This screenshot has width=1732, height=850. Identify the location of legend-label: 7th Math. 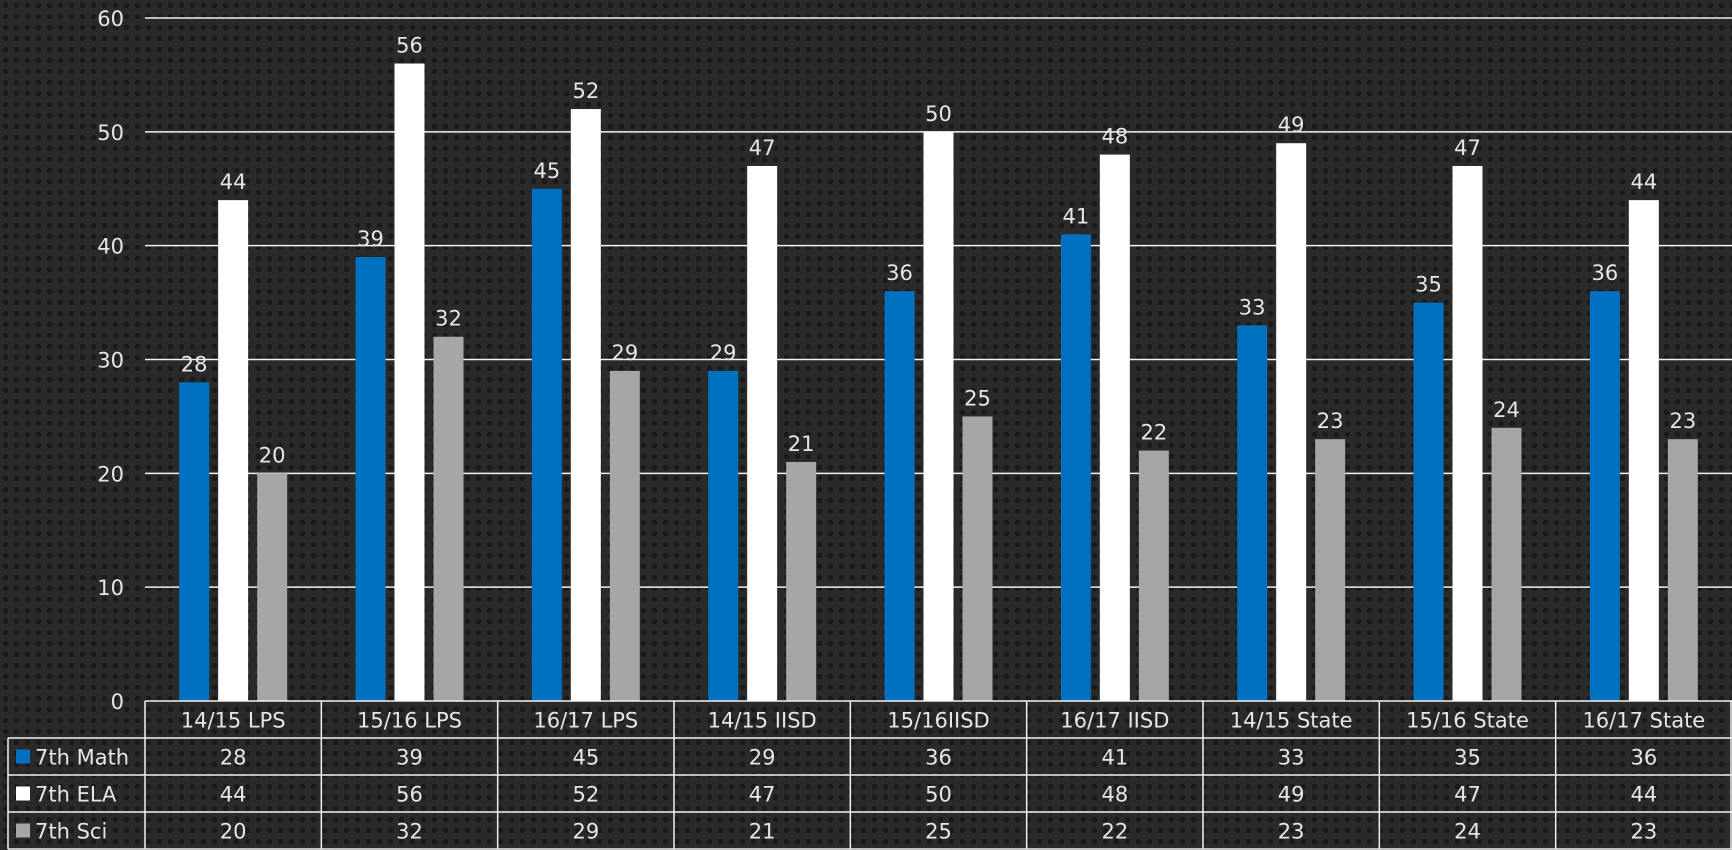
(82, 758).